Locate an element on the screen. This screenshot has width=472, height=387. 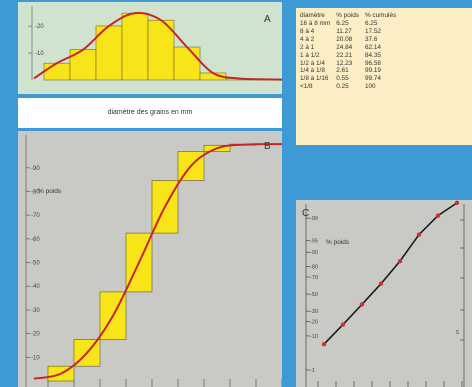
table-header-row: diamètre % poids % cumulés is located at coordinates (351, 16).